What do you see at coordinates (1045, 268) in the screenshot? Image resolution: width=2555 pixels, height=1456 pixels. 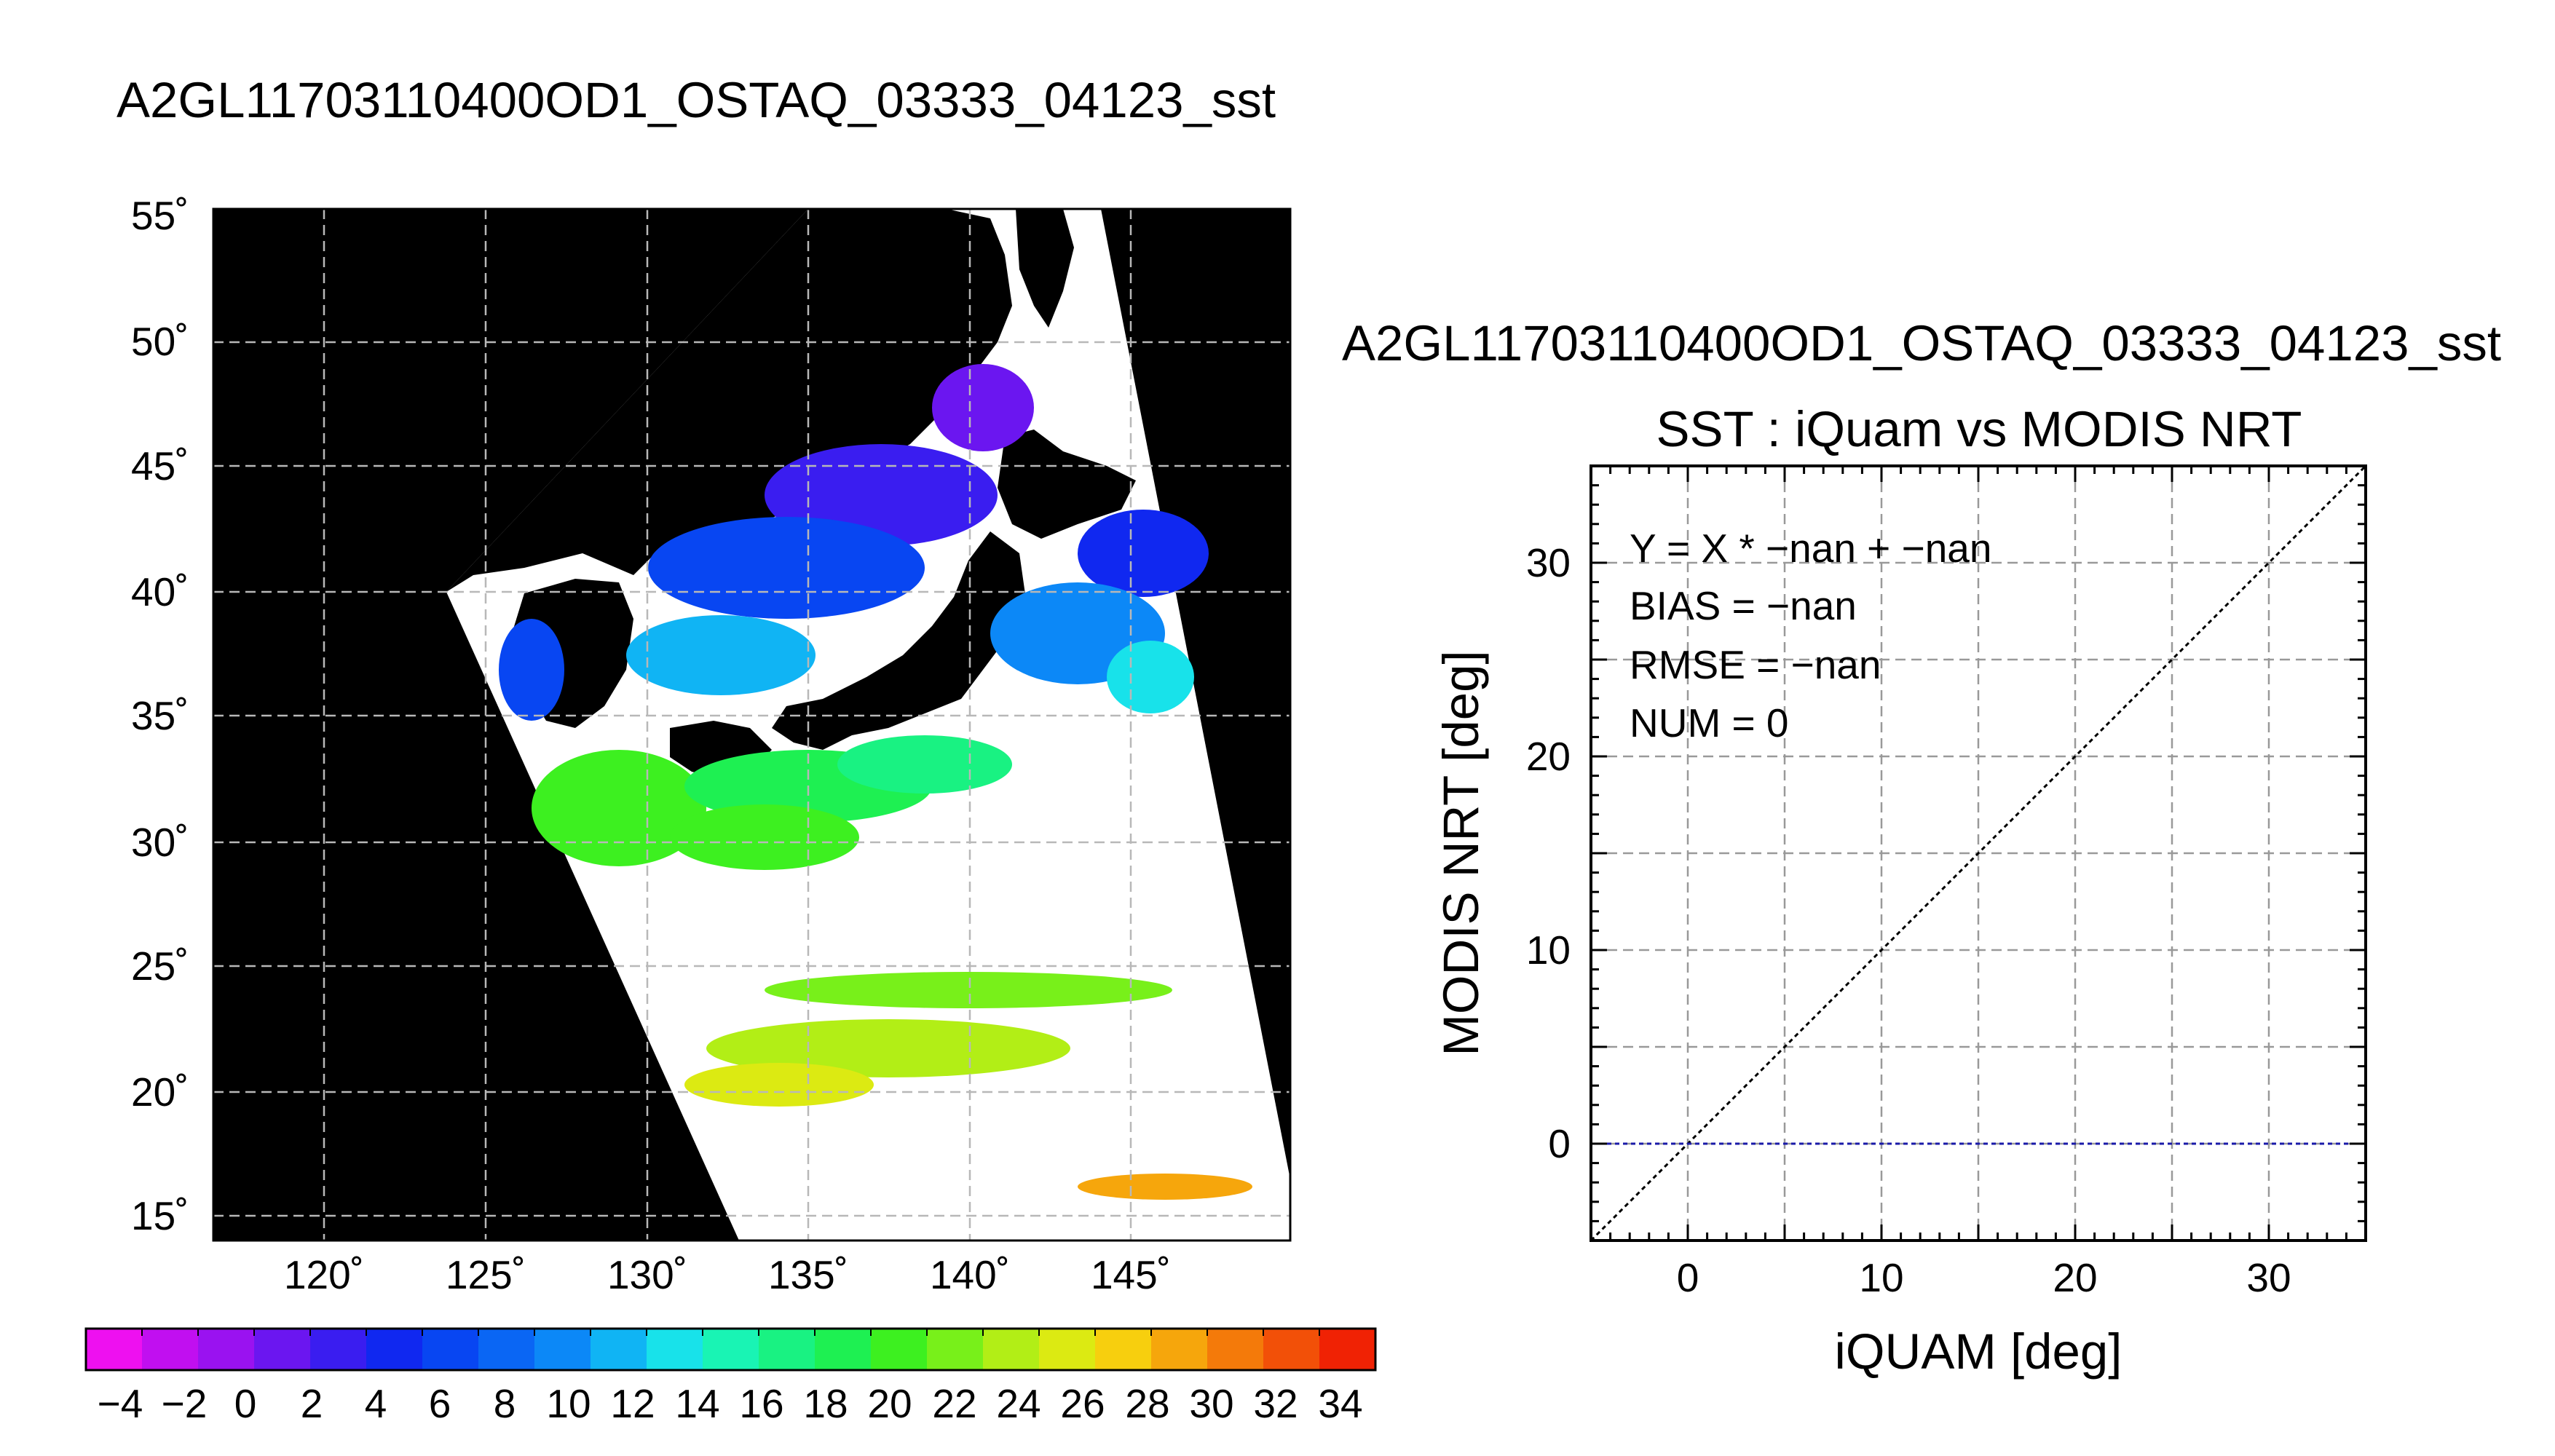 I see `land-sakhalin` at bounding box center [1045, 268].